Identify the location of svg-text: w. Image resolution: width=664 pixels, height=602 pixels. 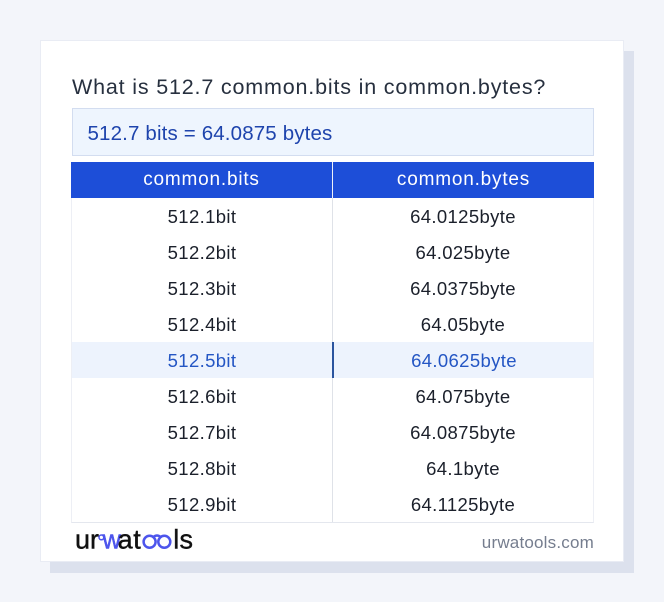
(112, 541).